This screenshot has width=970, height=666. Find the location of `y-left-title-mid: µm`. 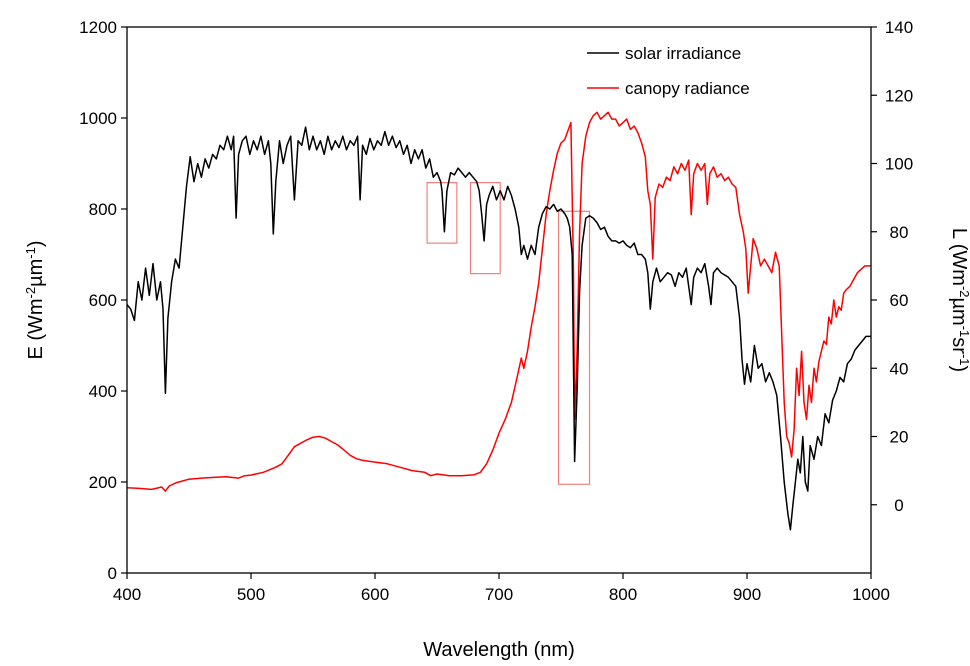

y-left-title-mid: µm is located at coordinates (36, 273).